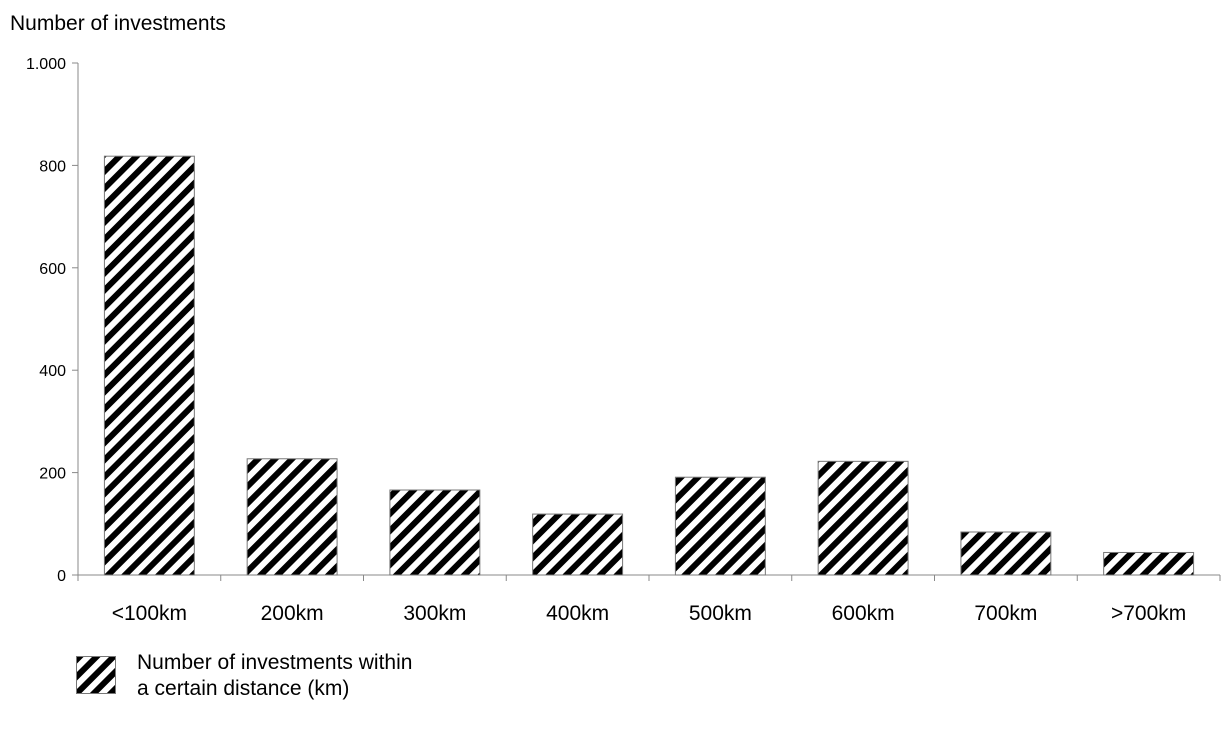  I want to click on y-tick-label: 400, so click(52, 371).